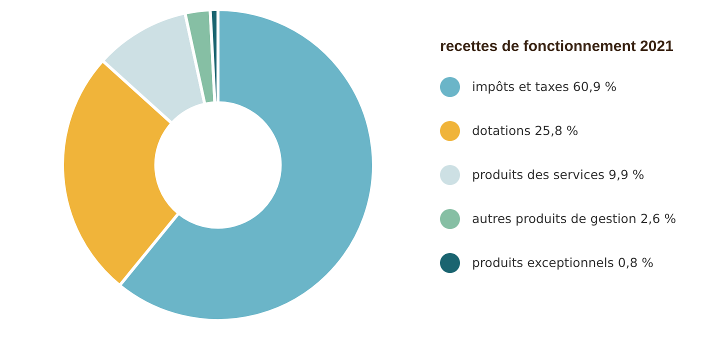 The height and width of the screenshot is (338, 727). What do you see at coordinates (557, 46) in the screenshot?
I see `text: recettes de fonctionnement 2021` at bounding box center [557, 46].